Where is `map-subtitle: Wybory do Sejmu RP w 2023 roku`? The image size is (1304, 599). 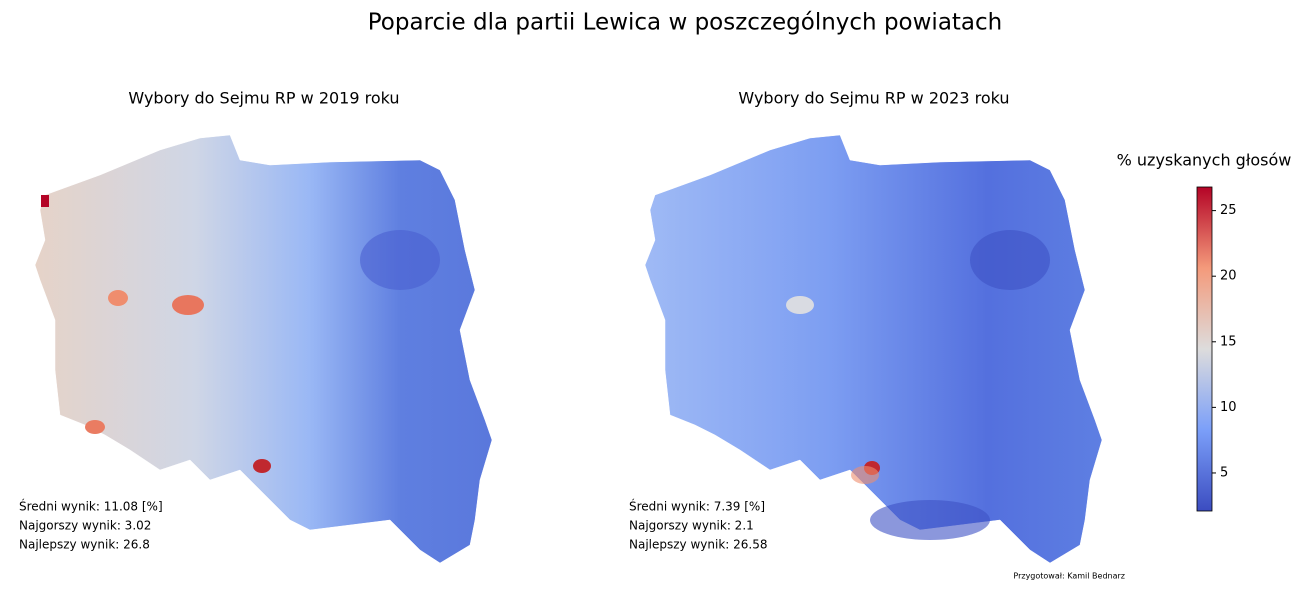
map-subtitle: Wybory do Sejmu RP w 2023 roku is located at coordinates (873, 98).